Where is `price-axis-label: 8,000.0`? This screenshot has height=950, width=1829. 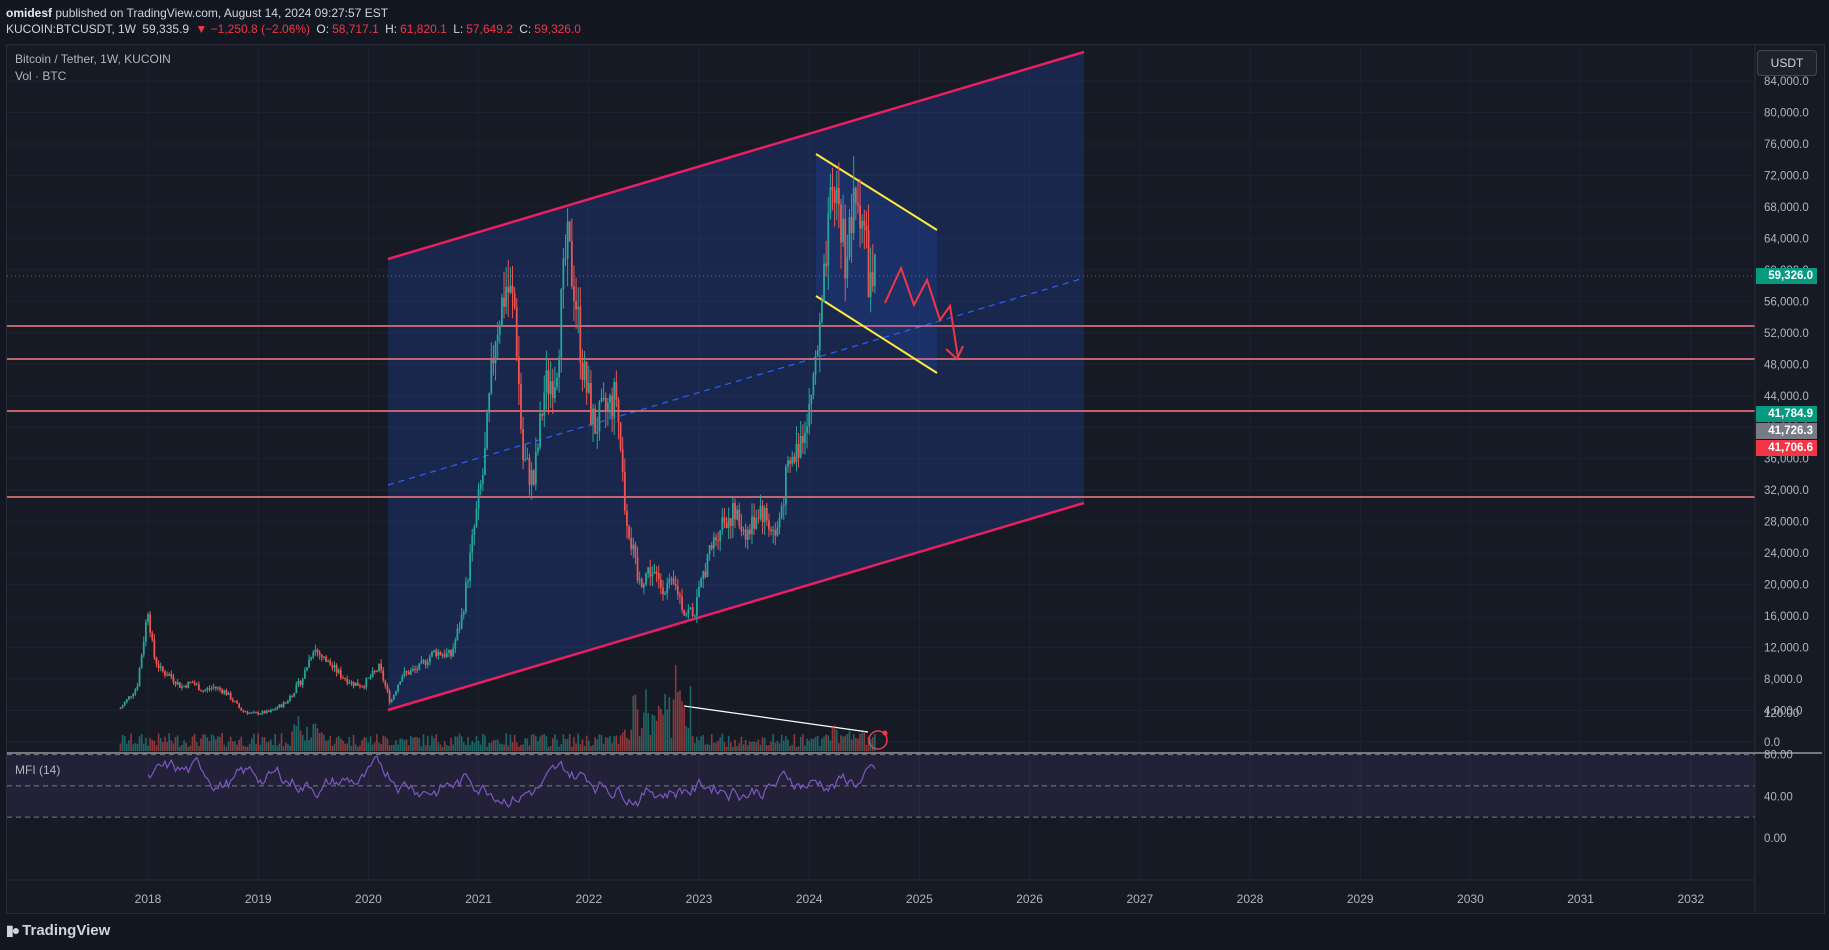 price-axis-label: 8,000.0 is located at coordinates (1783, 680).